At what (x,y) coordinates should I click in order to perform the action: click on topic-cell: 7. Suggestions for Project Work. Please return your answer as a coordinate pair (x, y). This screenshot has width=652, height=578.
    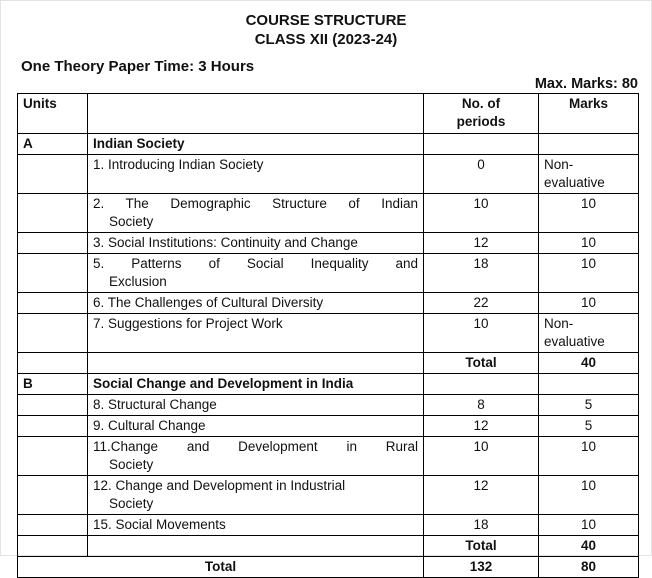
    Looking at the image, I should click on (255, 333).